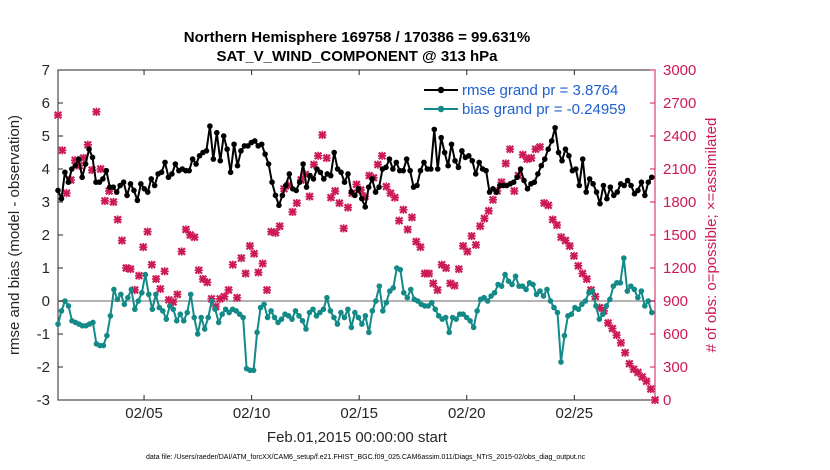 The height and width of the screenshot is (470, 830). I want to click on y-tick-label-right: 0, so click(667, 400).